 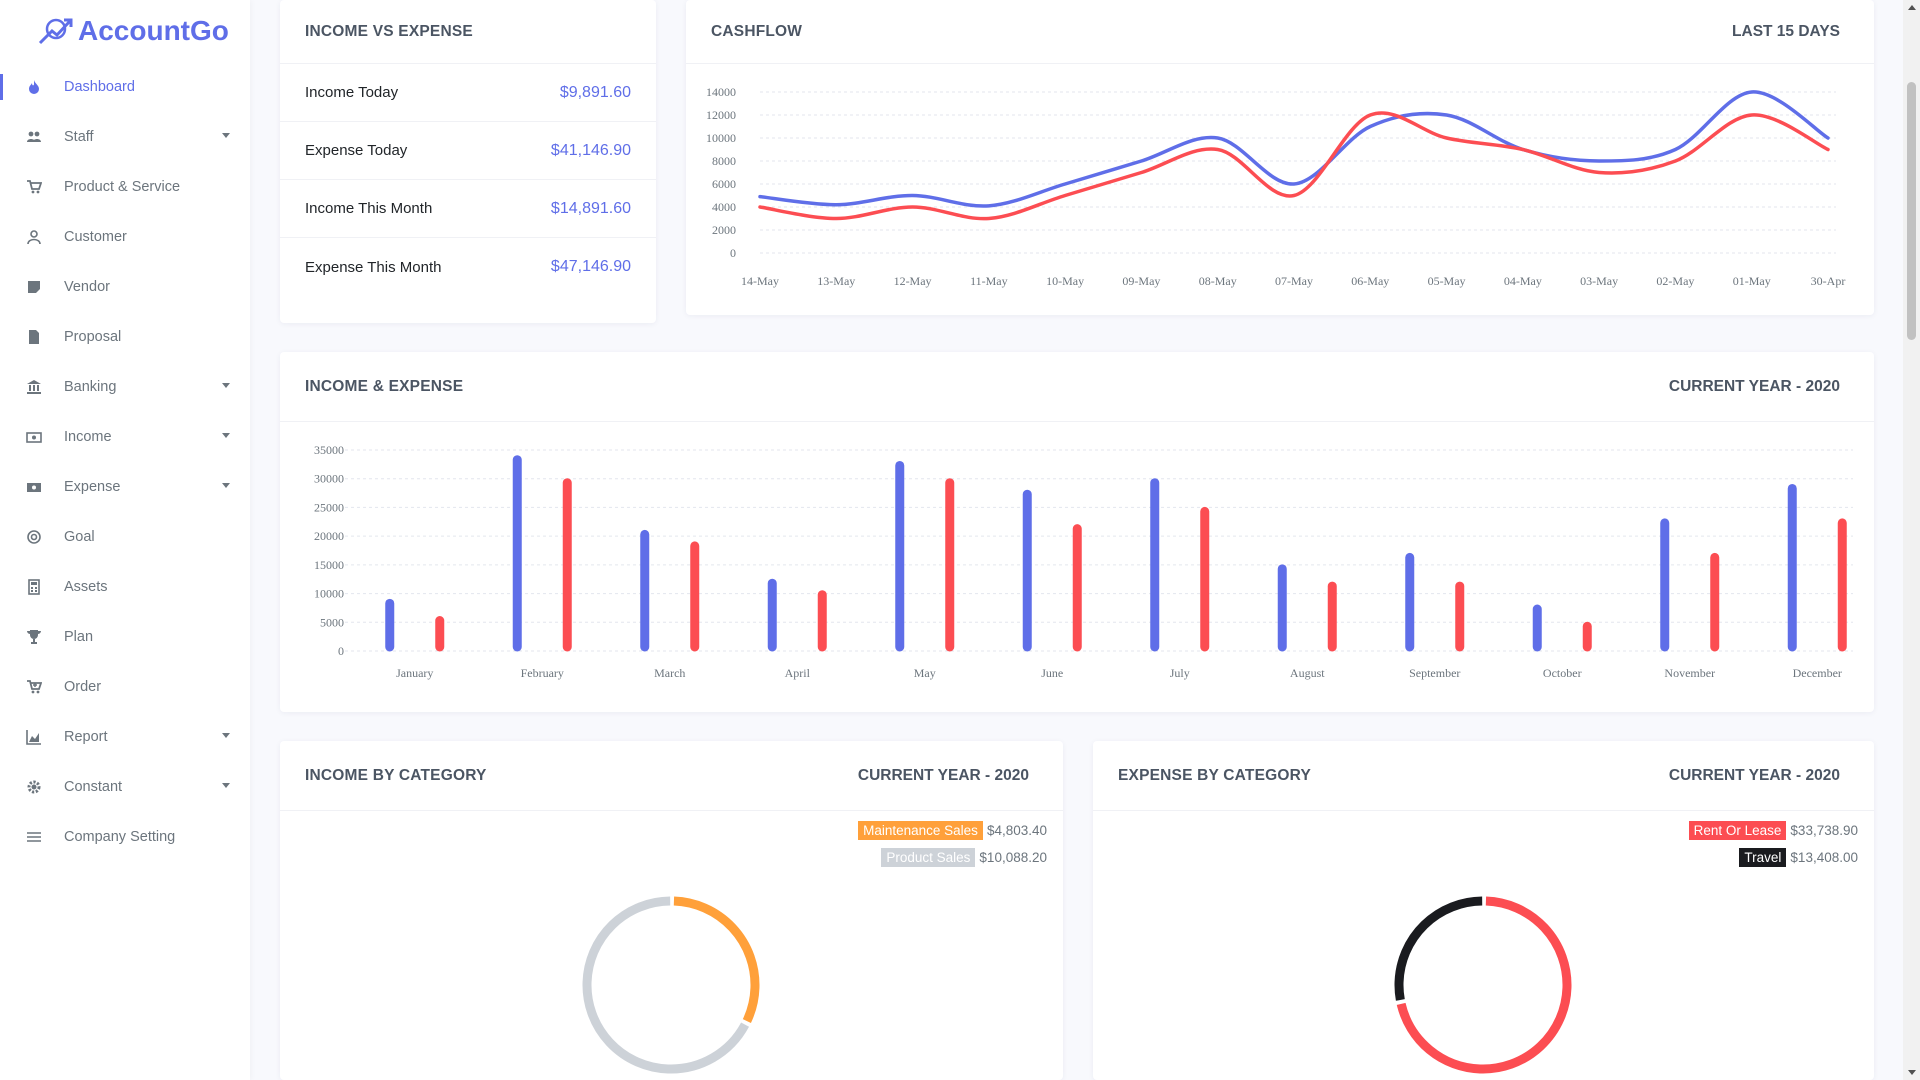 I want to click on scrollbar-thumb, so click(x=1911, y=211).